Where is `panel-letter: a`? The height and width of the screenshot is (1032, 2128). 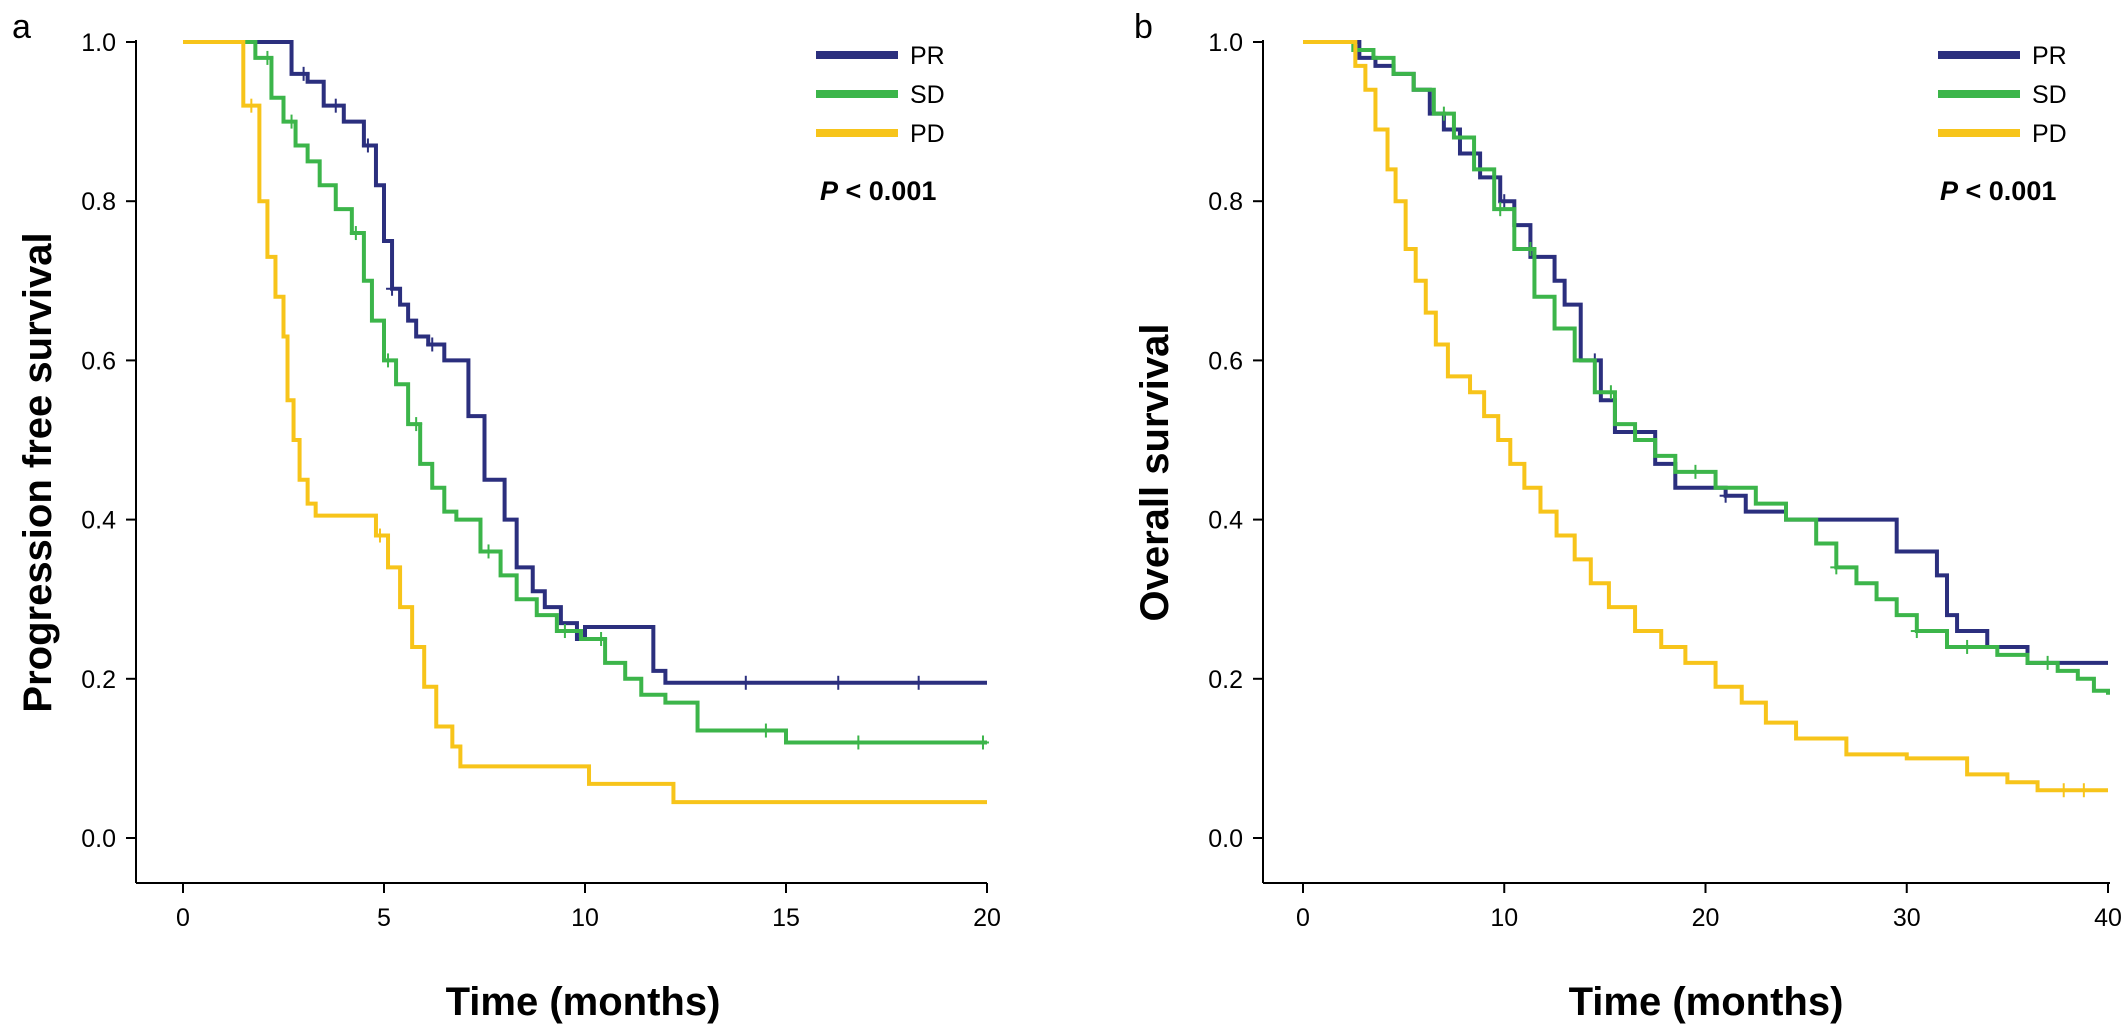 panel-letter: a is located at coordinates (21, 27).